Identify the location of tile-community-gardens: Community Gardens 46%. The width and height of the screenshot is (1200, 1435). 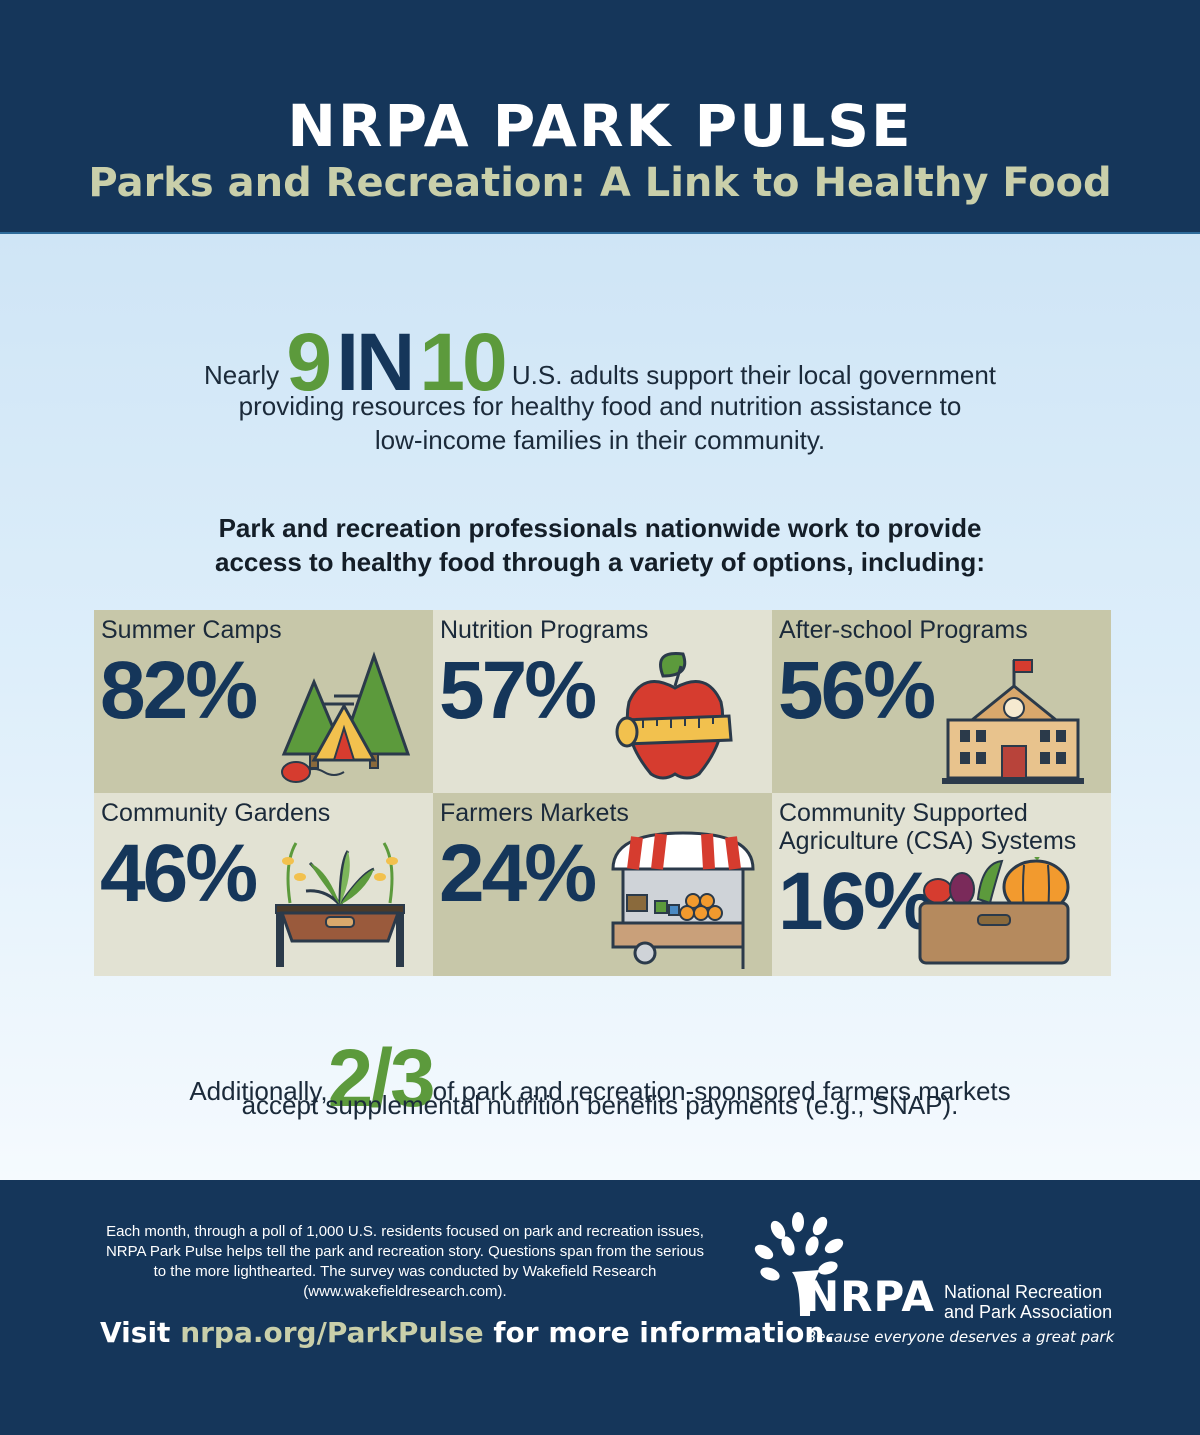
(263, 884).